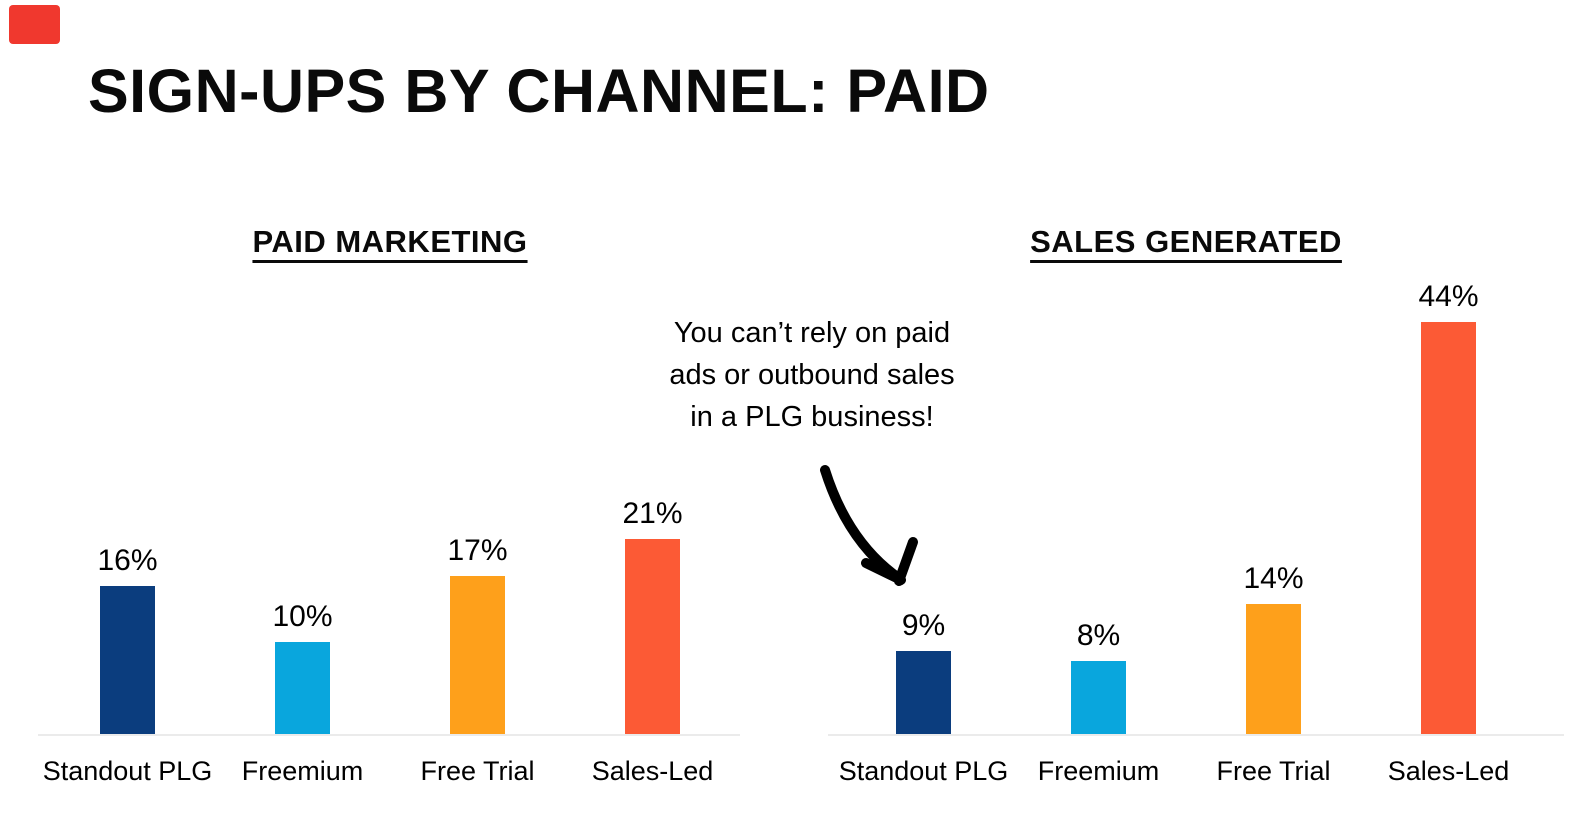 This screenshot has height=836, width=1570. I want to click on bar-cell-standout-plg: 16%, so click(127, 640).